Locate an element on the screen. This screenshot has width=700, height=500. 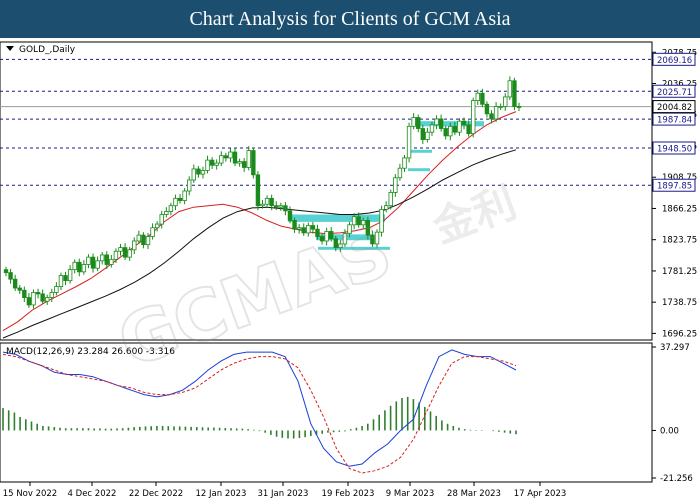
level-label: 2025.71 is located at coordinates (674, 93).